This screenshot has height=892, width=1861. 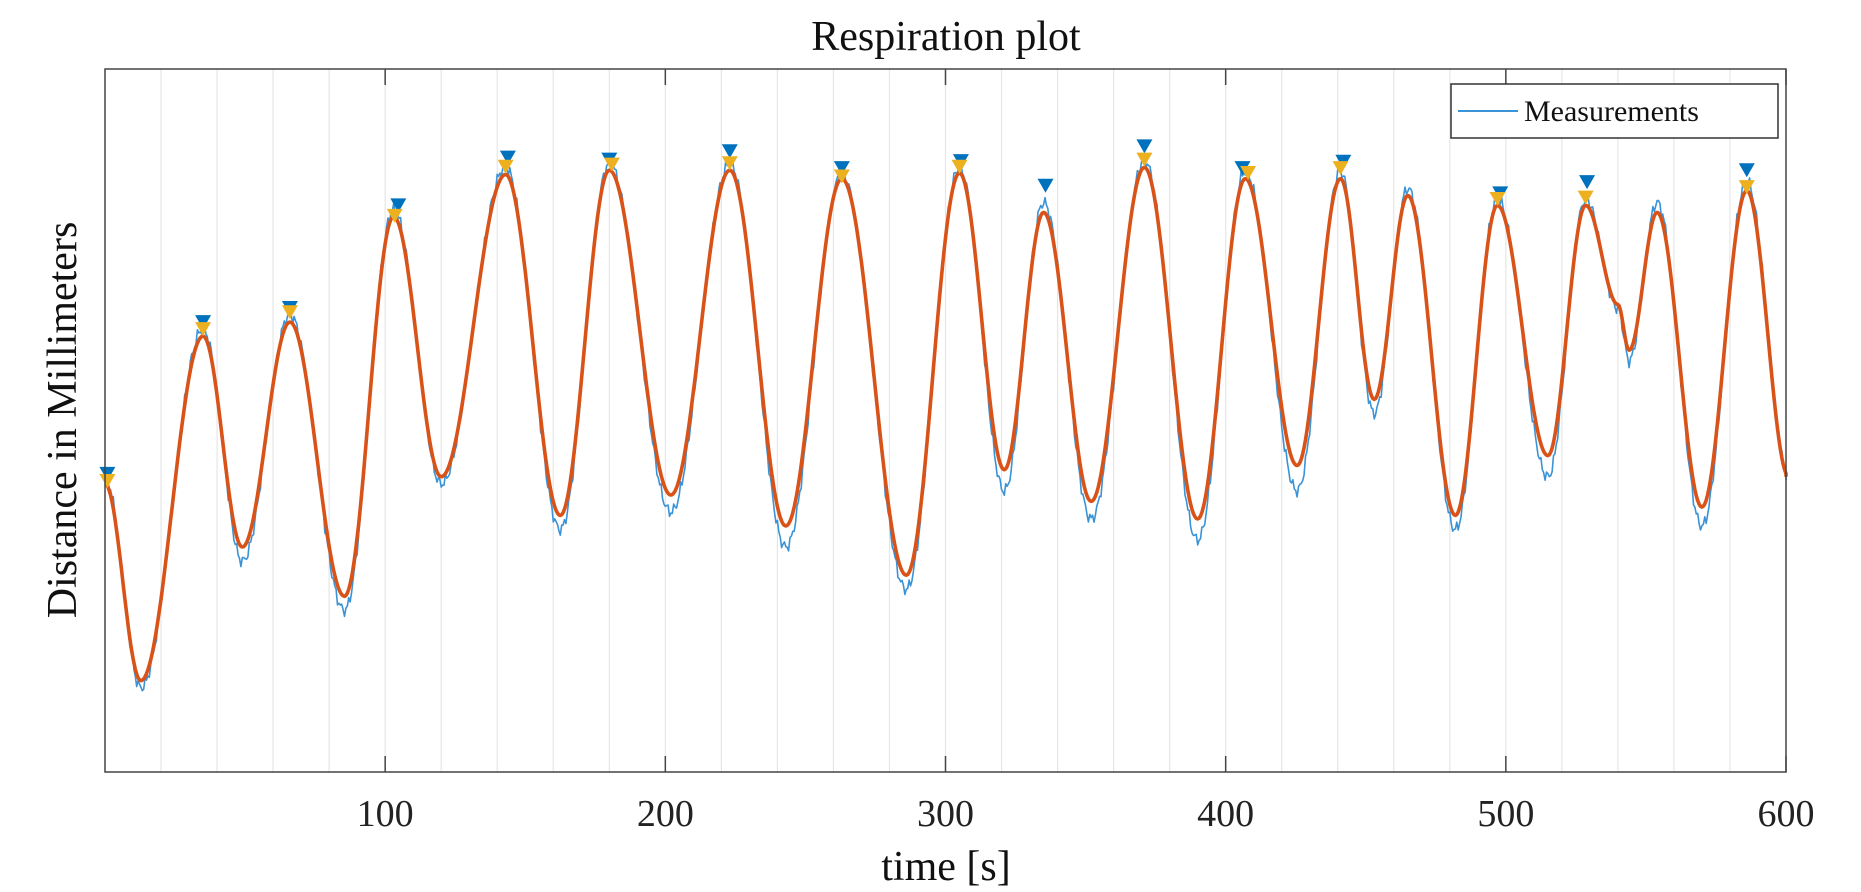 I want to click on x-tick-label: 300, so click(x=945, y=814).